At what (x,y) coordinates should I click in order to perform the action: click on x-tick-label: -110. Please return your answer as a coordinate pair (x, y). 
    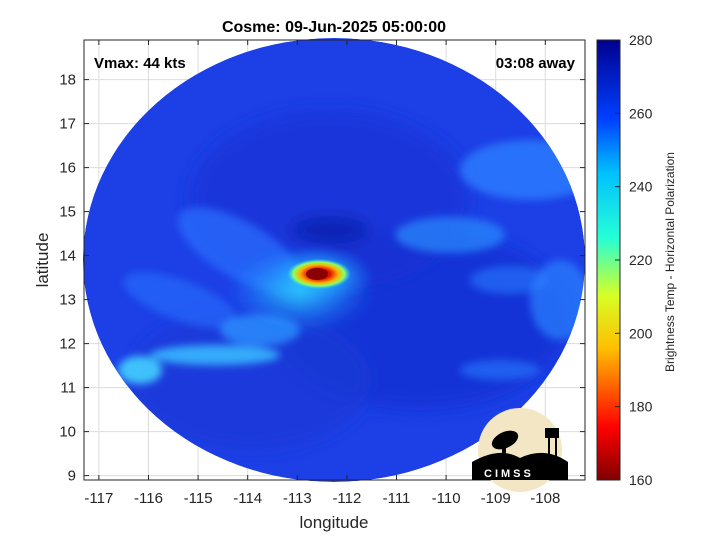
    Looking at the image, I should click on (446, 498).